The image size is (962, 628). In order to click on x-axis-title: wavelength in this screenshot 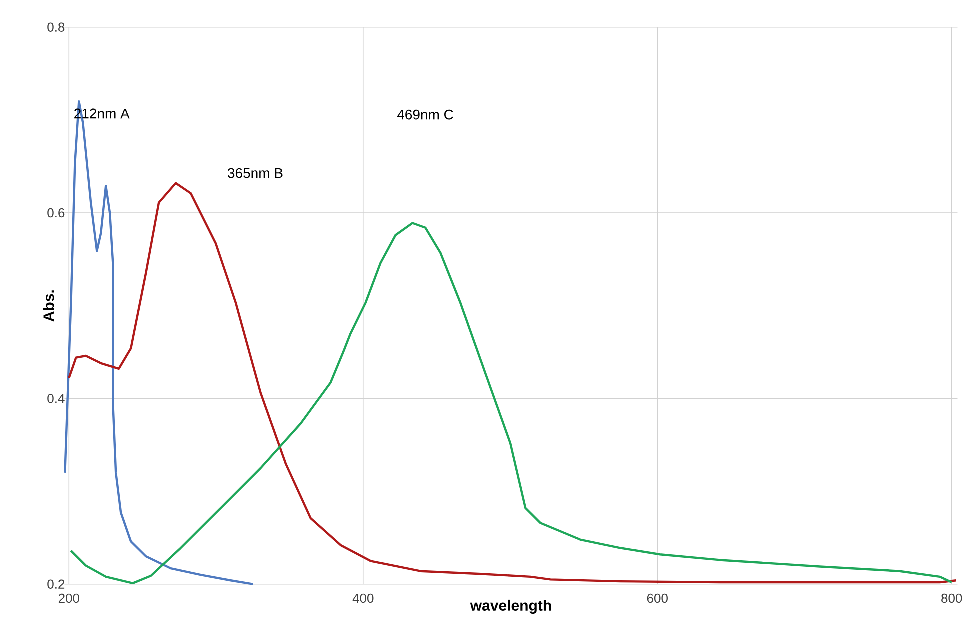, I will do `click(511, 607)`.